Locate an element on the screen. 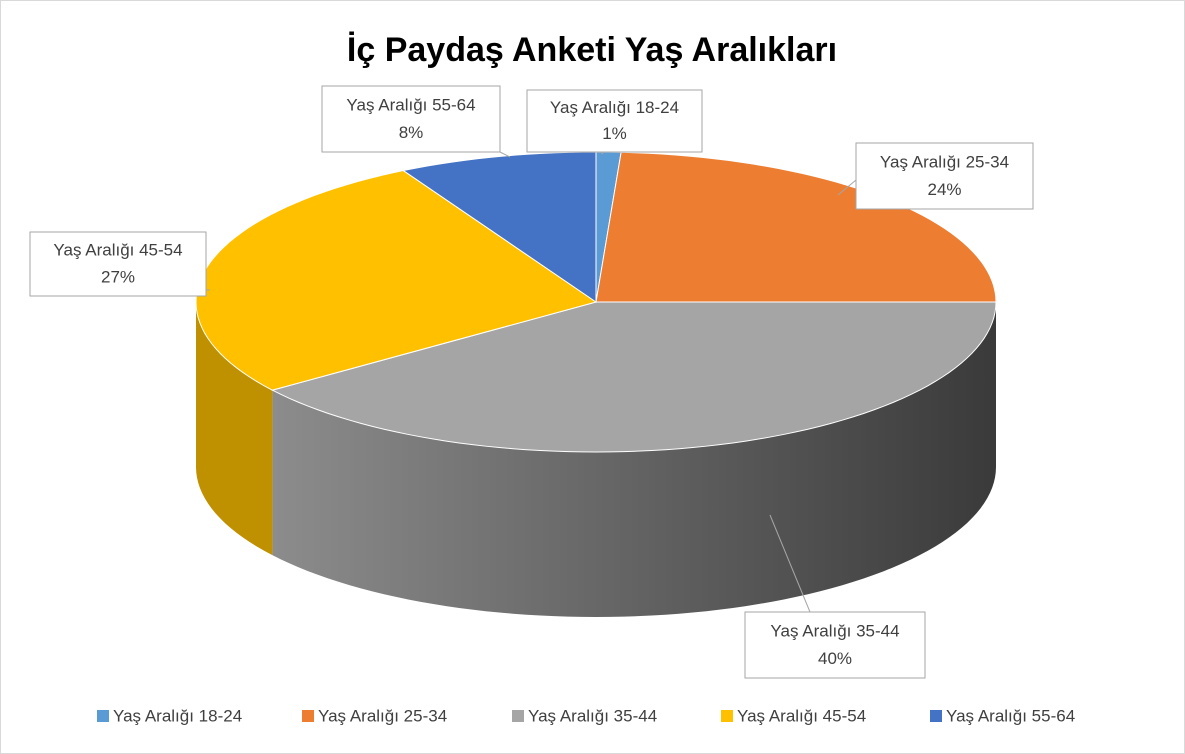 The width and height of the screenshot is (1185, 754). label-category: Yaş Aralığı 35-44 is located at coordinates (834, 630).